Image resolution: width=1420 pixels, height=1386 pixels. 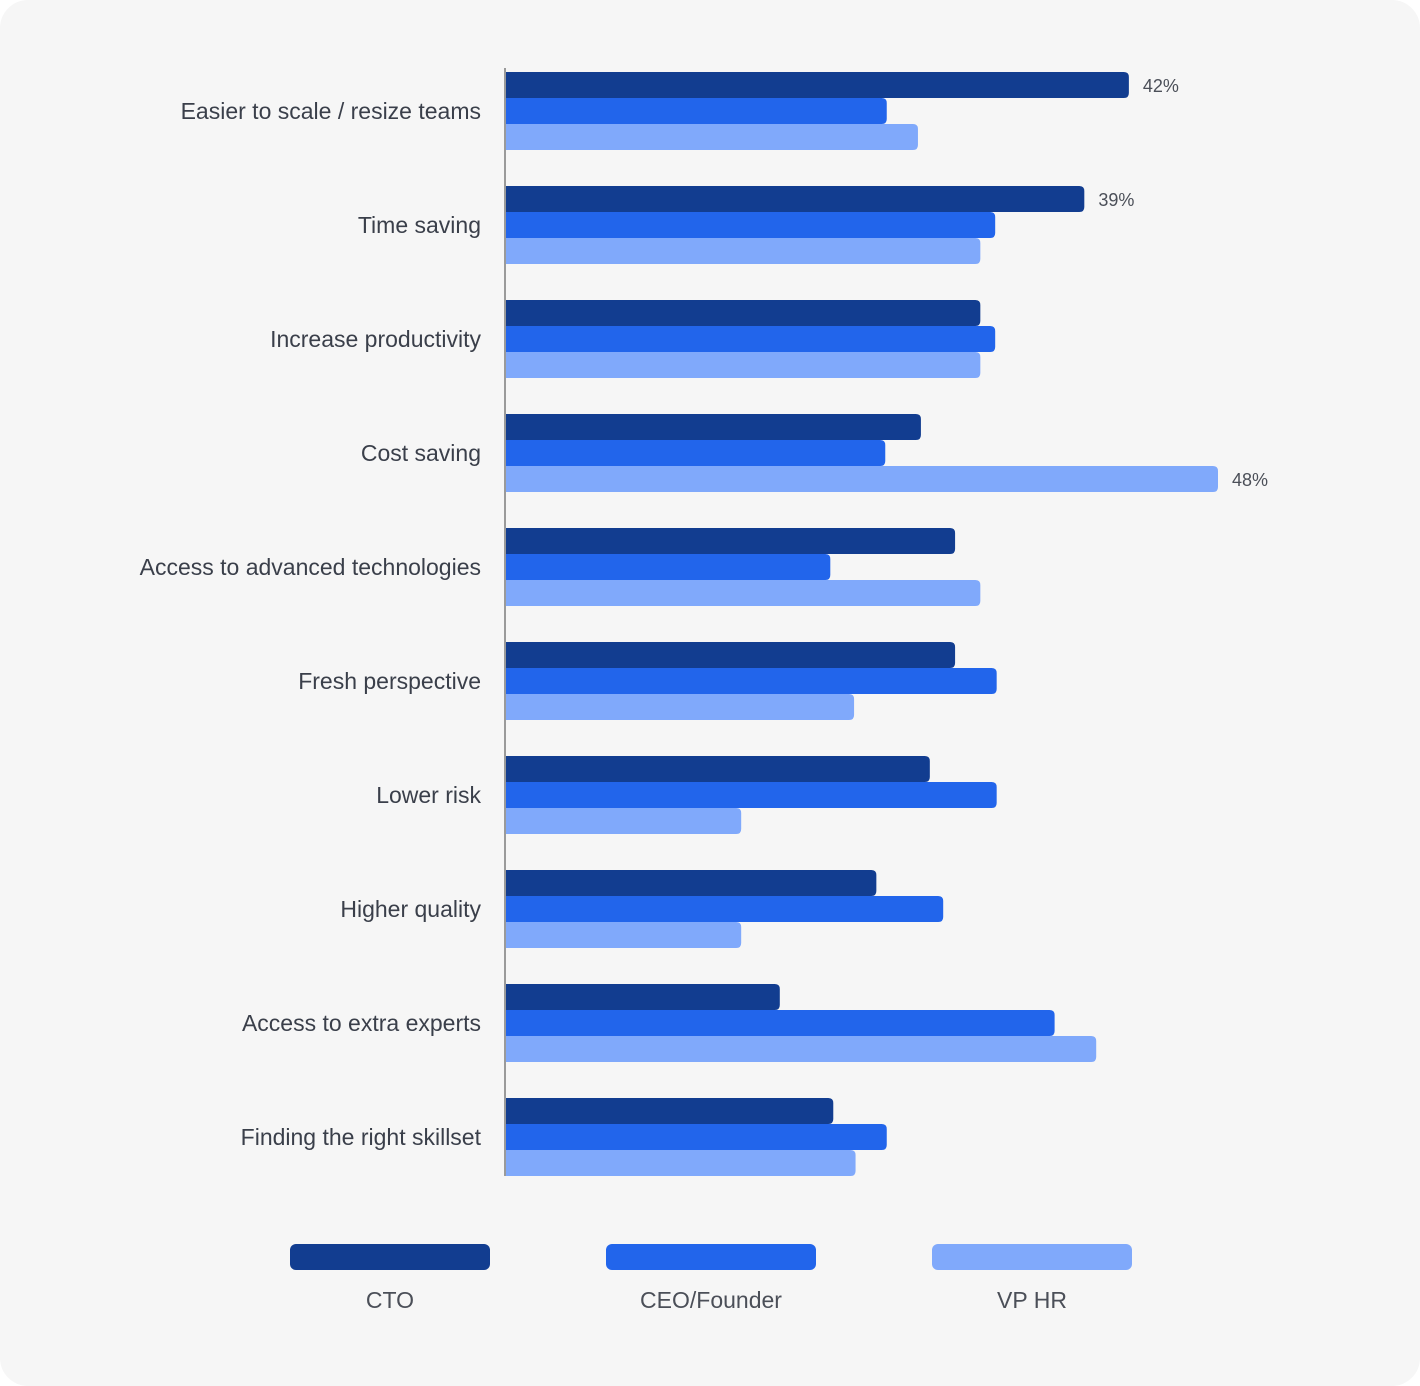 I want to click on legend-swatch-ceo-founder, so click(x=711, y=1257).